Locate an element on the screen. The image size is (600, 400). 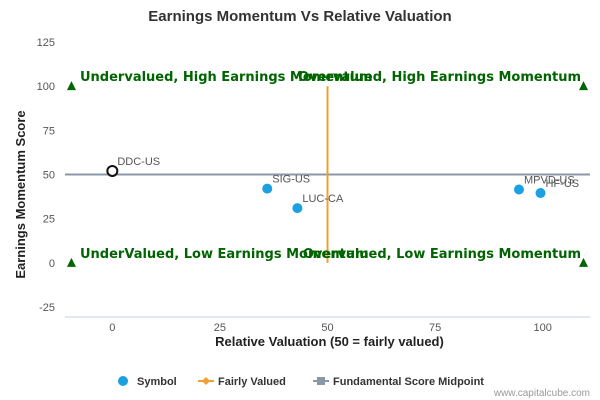
legend-label: Fairly Valued is located at coordinates (252, 382).